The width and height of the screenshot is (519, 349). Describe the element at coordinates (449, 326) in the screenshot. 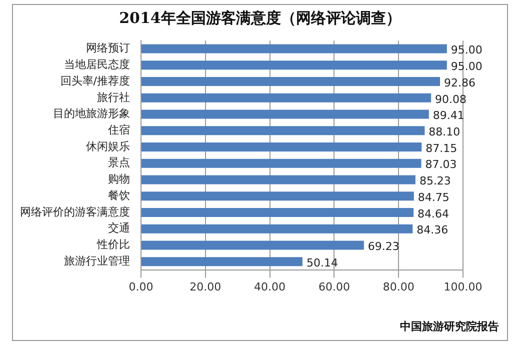

I see `text: 中国旅游研究院报告` at that location.